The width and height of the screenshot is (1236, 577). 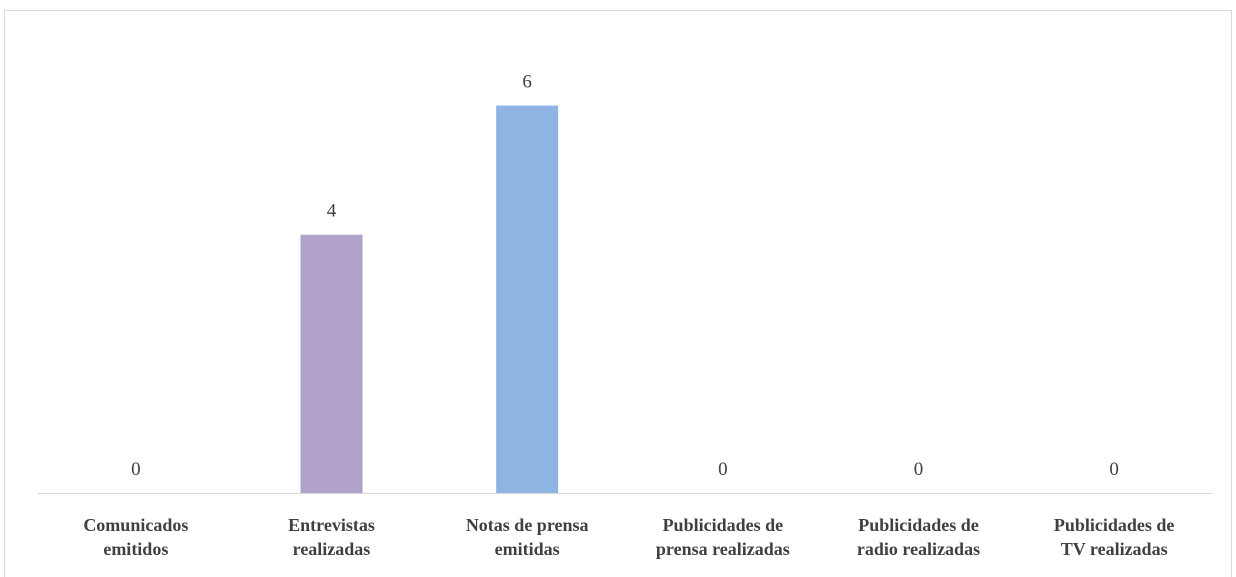 What do you see at coordinates (918, 549) in the screenshot?
I see `x-tick-label: radio realizadas` at bounding box center [918, 549].